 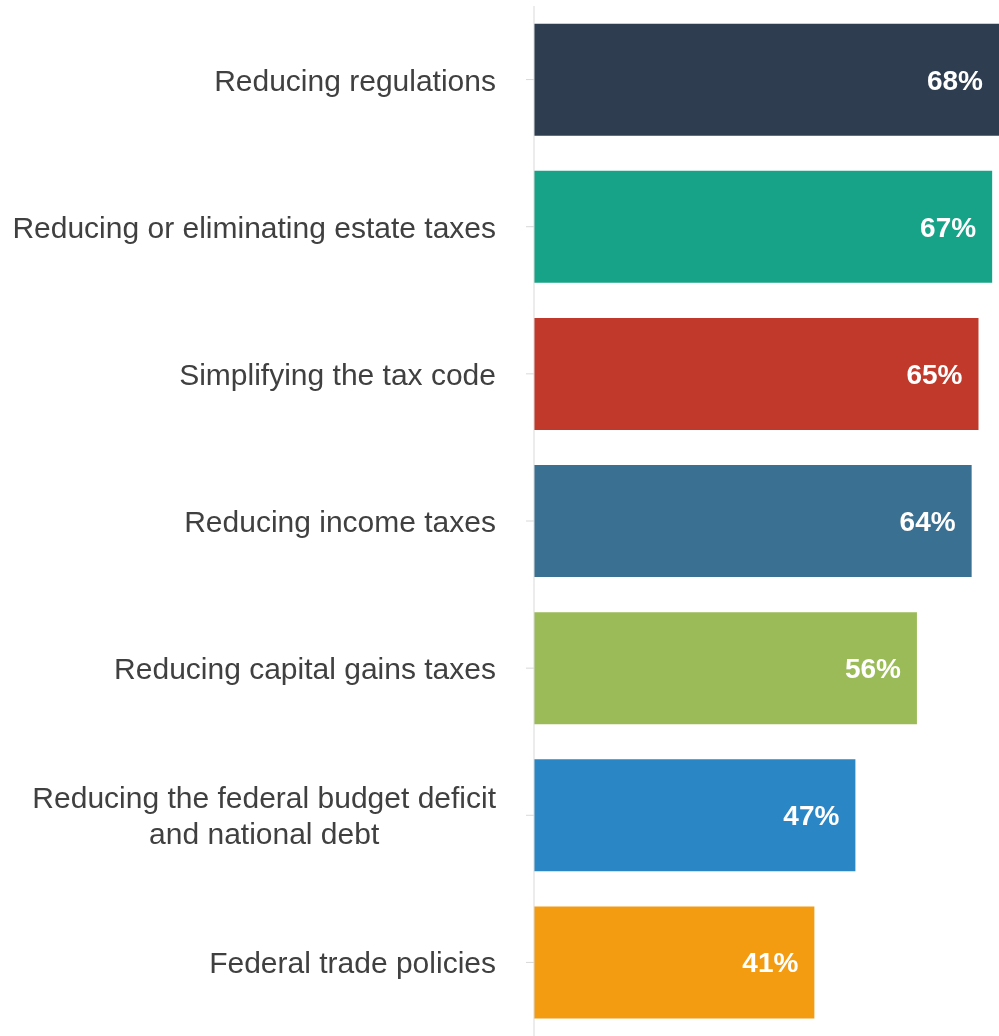 What do you see at coordinates (254, 227) in the screenshot?
I see `y-tick-label: Reducing or eliminating estate taxes` at bounding box center [254, 227].